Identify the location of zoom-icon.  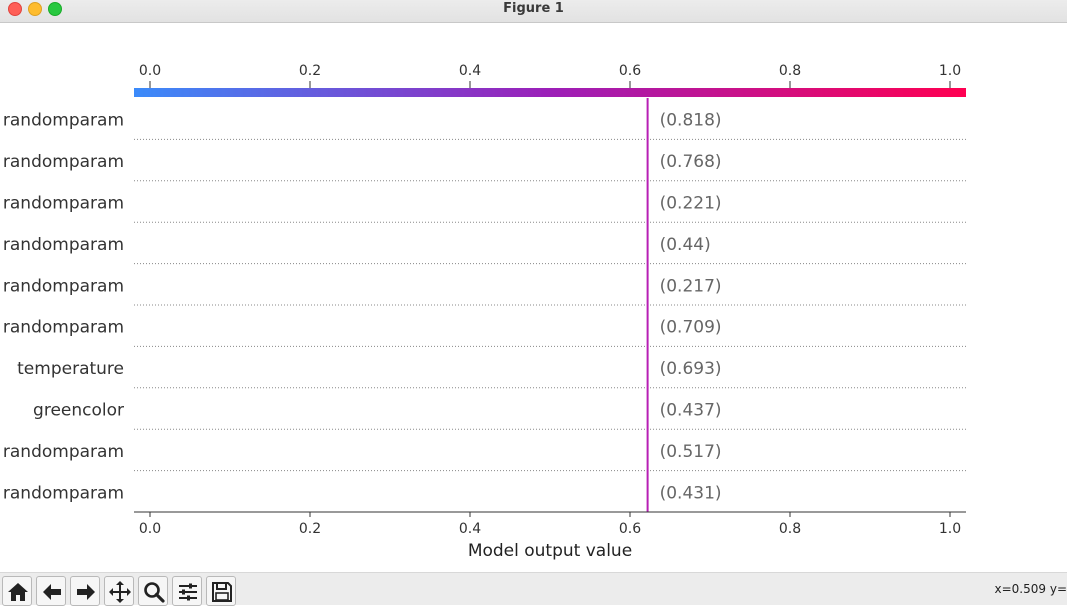
(154, 592).